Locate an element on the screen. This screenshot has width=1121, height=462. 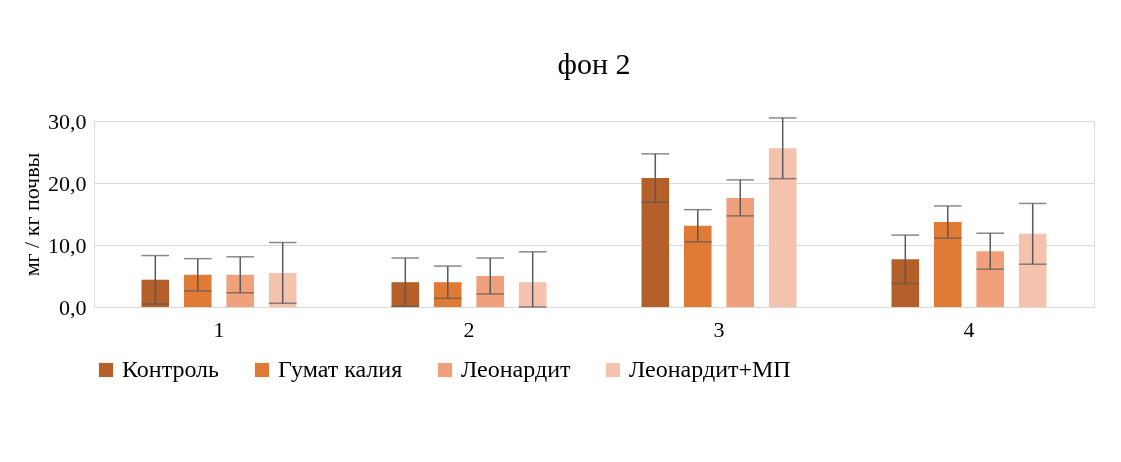
y-tick-label: 10,0 is located at coordinates (67, 245).